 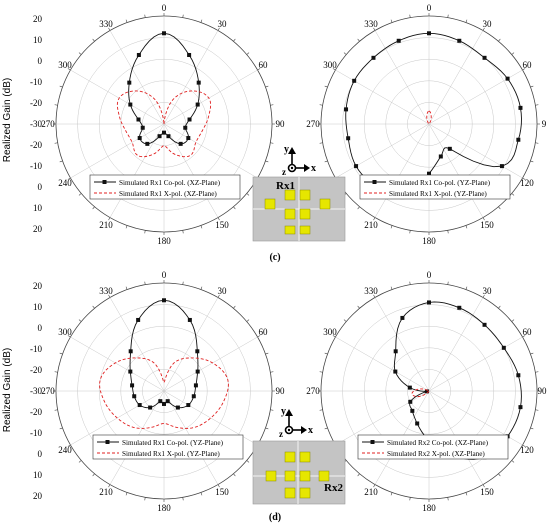 I want to click on y-tick-d-2: 0, so click(x=40, y=328).